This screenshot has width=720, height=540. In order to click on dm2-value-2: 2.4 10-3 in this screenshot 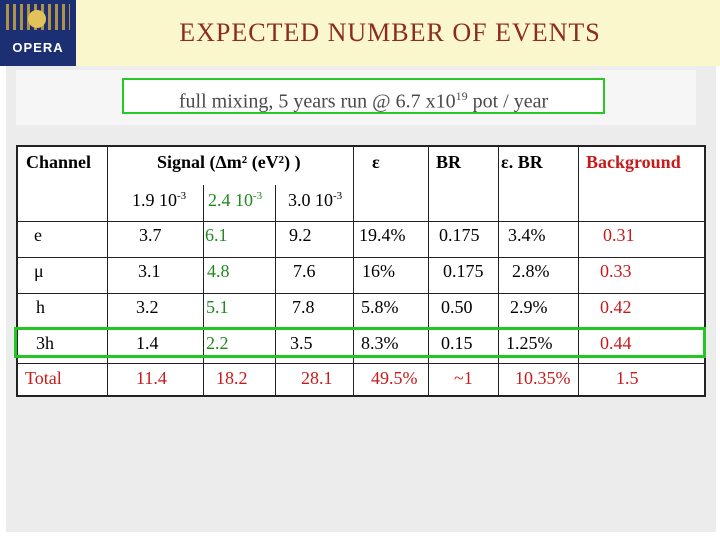, I will do `click(235, 200)`.